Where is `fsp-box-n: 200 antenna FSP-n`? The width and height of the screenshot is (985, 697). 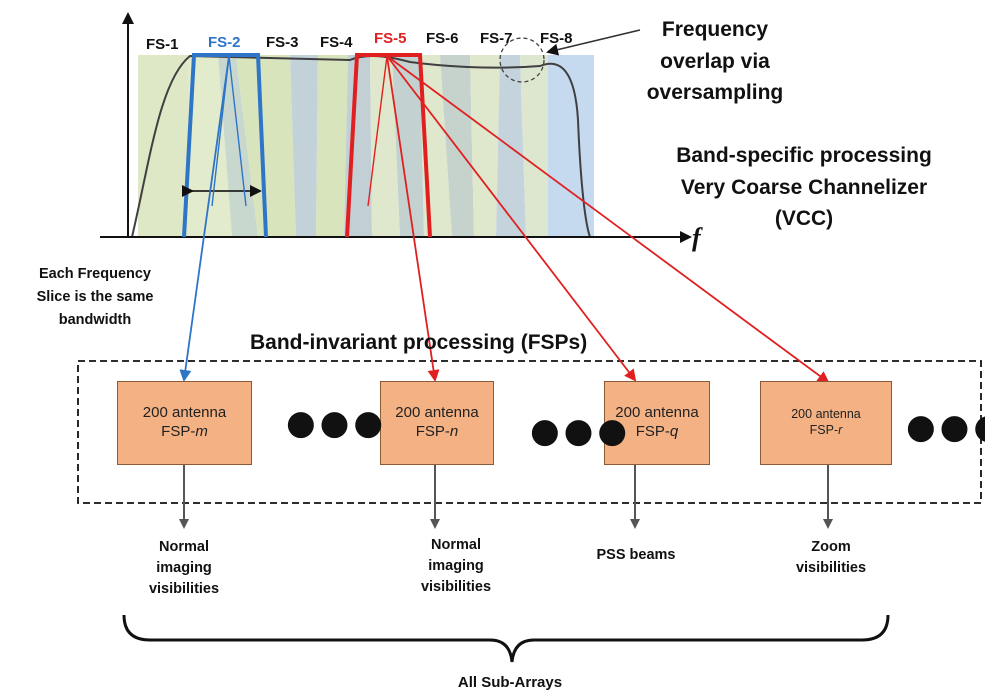
fsp-box-n: 200 antenna FSP-n is located at coordinates (437, 423).